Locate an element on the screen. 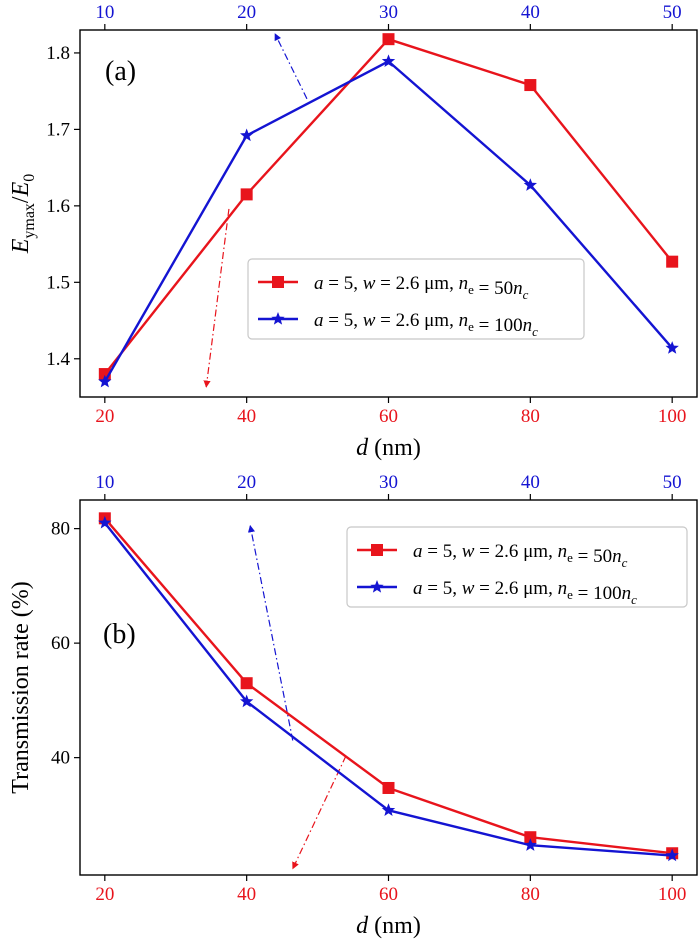  y-tick-label: 1.5 is located at coordinates (58, 282).